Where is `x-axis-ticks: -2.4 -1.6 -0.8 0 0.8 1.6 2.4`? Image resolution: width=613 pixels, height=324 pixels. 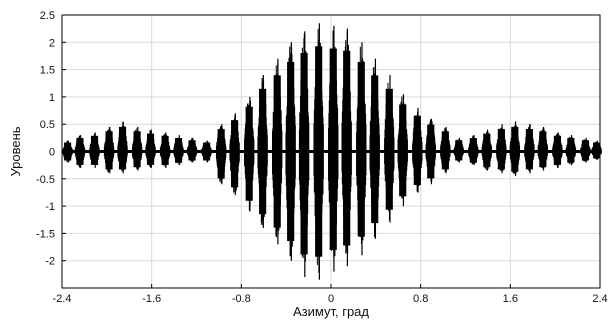
x-axis-ticks: -2.4 -1.6 -0.8 0 0.8 1.6 2.4 is located at coordinates (330, 294).